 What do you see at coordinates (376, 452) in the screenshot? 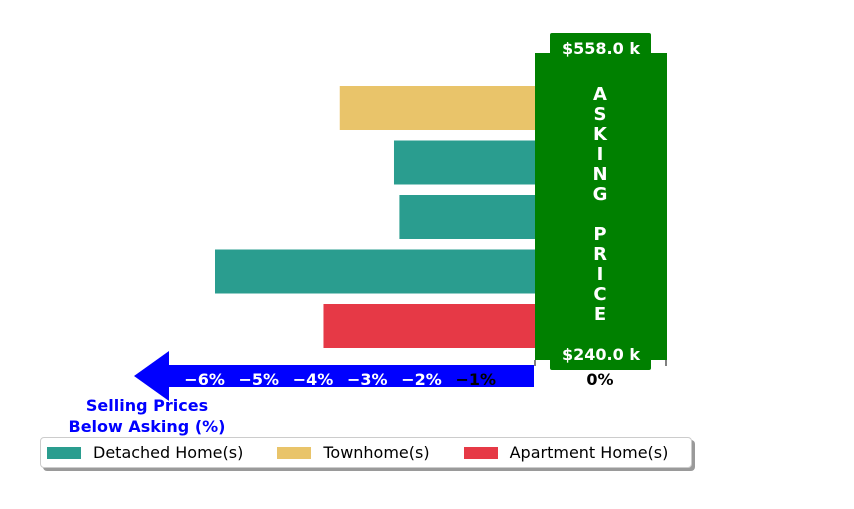
I see `legend-label-townhome: Townhome(s)` at bounding box center [376, 452].